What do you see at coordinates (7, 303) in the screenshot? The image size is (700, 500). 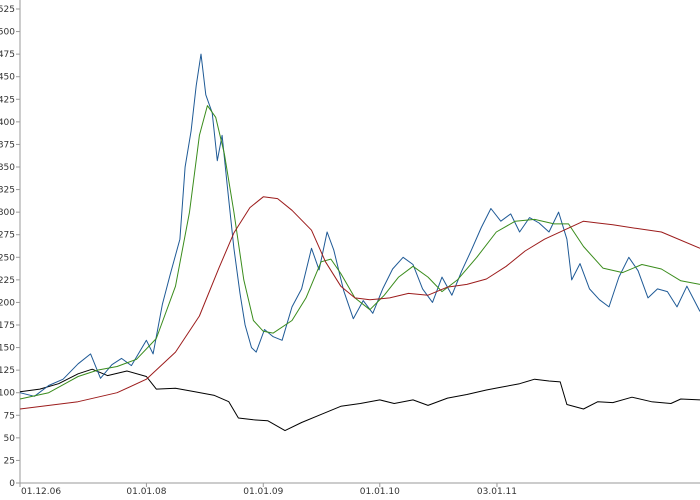 I see `y-tick-label: 200` at bounding box center [7, 303].